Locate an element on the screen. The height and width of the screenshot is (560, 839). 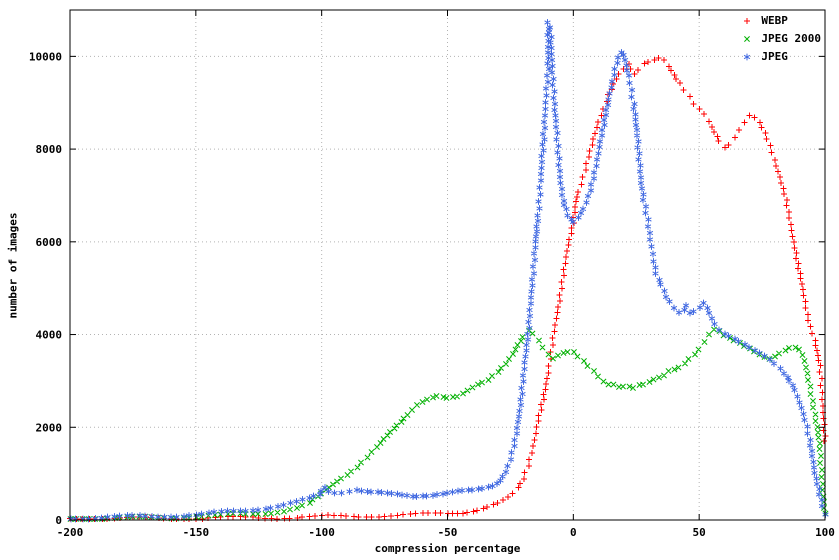
legend-label: JPEG is located at coordinates (774, 56).